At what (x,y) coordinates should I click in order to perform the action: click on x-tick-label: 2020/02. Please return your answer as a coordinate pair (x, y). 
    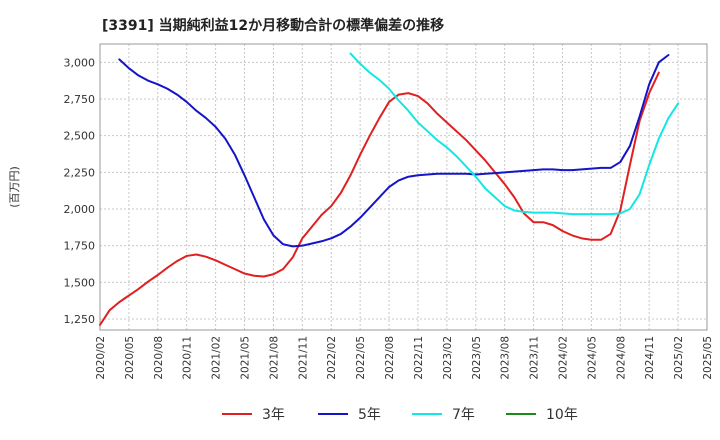
    Looking at the image, I should click on (101, 358).